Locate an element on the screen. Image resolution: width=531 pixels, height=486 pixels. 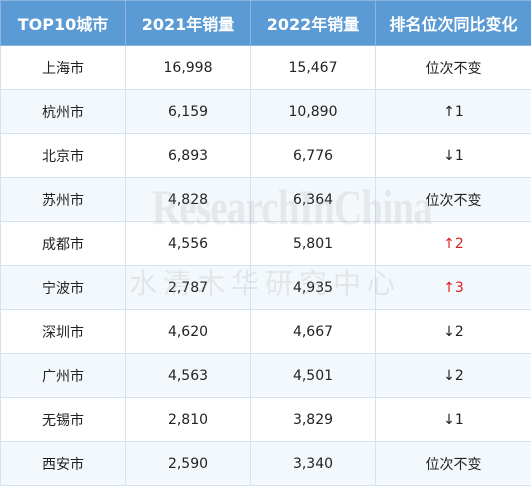
cell-city: 西安市 is located at coordinates (63, 464).